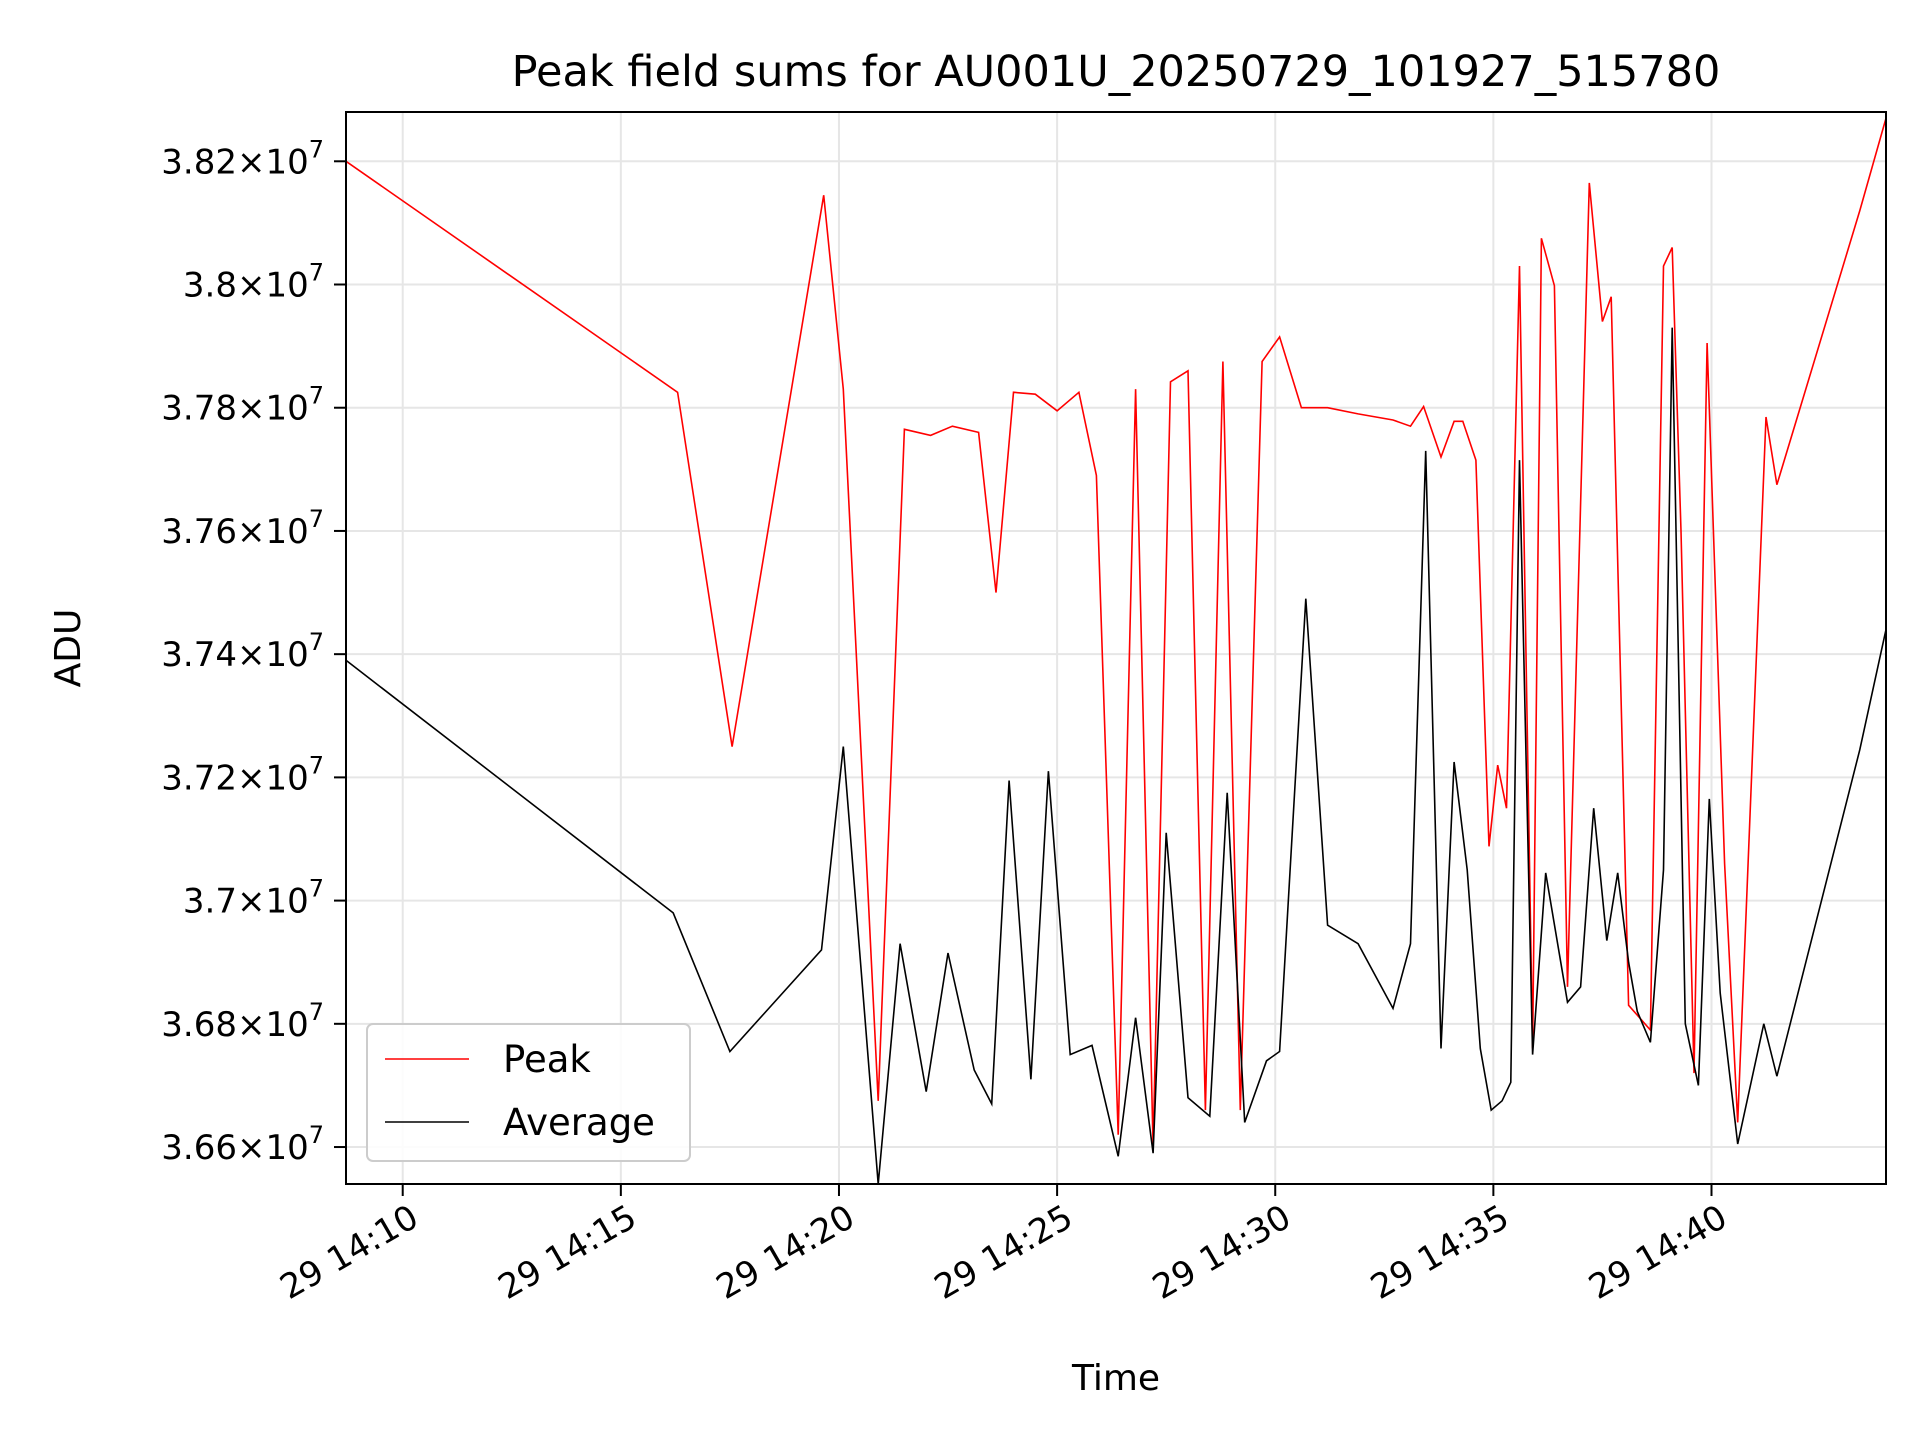 The width and height of the screenshot is (1920, 1440). What do you see at coordinates (199, 1025) in the screenshot?
I see `y-tick-mantissa: 3.68` at bounding box center [199, 1025].